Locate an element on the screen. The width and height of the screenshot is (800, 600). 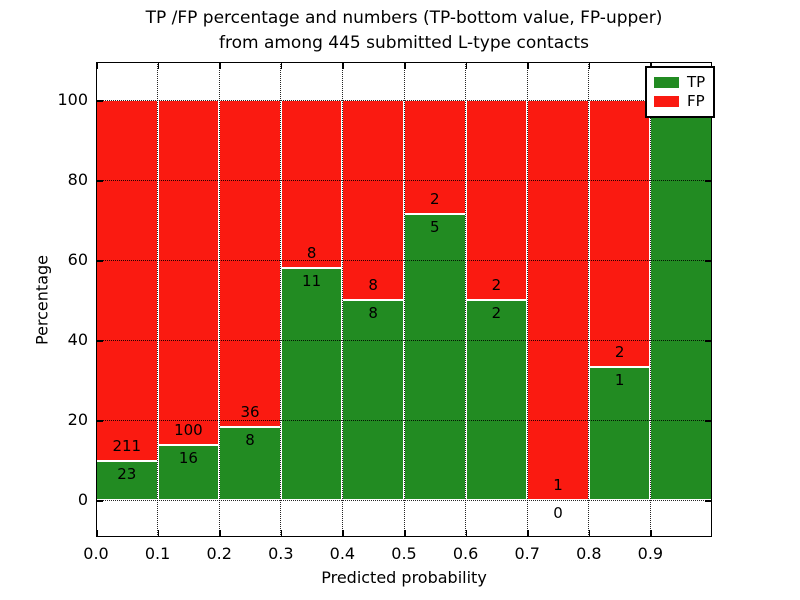
fp-count-label-2: 36 is located at coordinates (250, 412).